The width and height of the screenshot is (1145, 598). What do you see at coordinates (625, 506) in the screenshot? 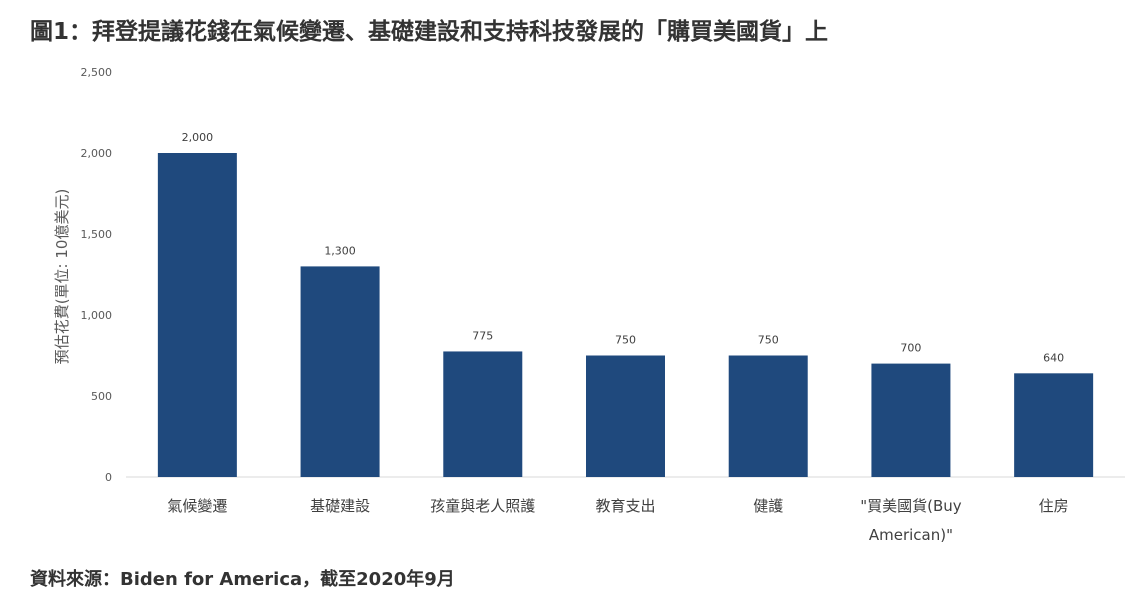
I see `x-tick-label: 教育支出` at bounding box center [625, 506].